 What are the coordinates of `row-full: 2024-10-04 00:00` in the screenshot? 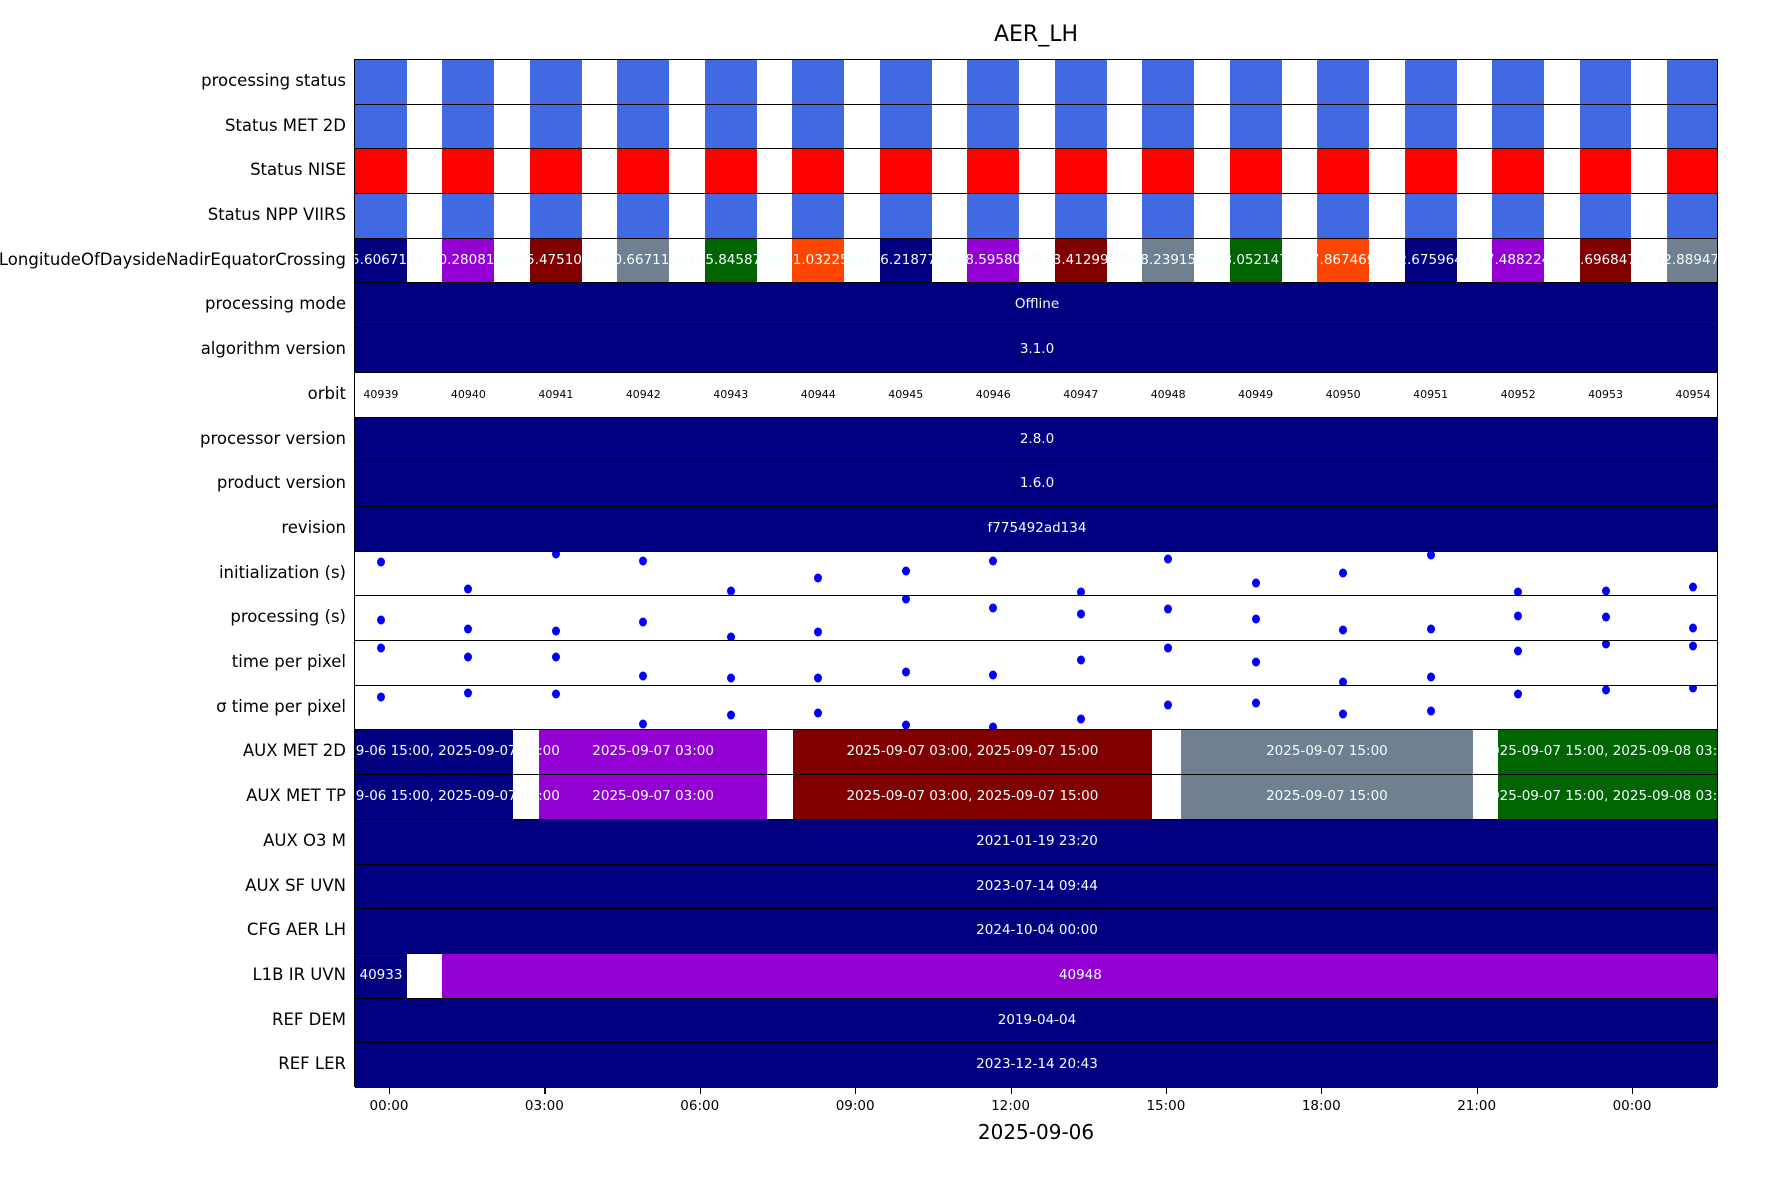 It's located at (1036, 931).